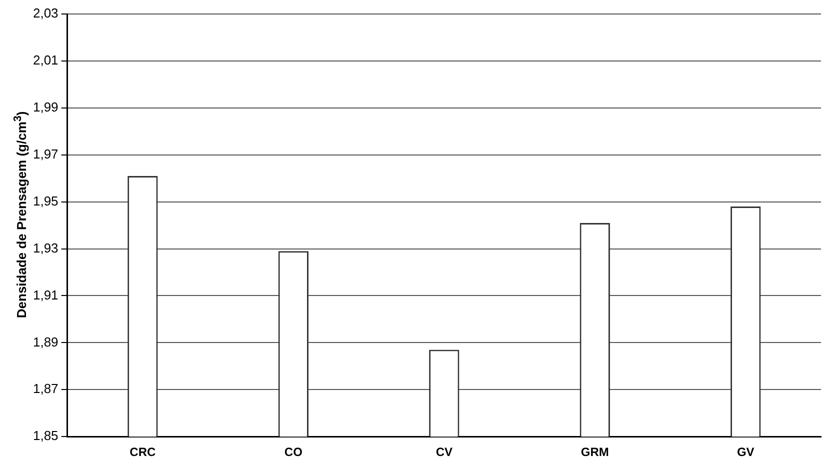  Describe the element at coordinates (745, 452) in the screenshot. I see `x-tick-label: GV` at that location.